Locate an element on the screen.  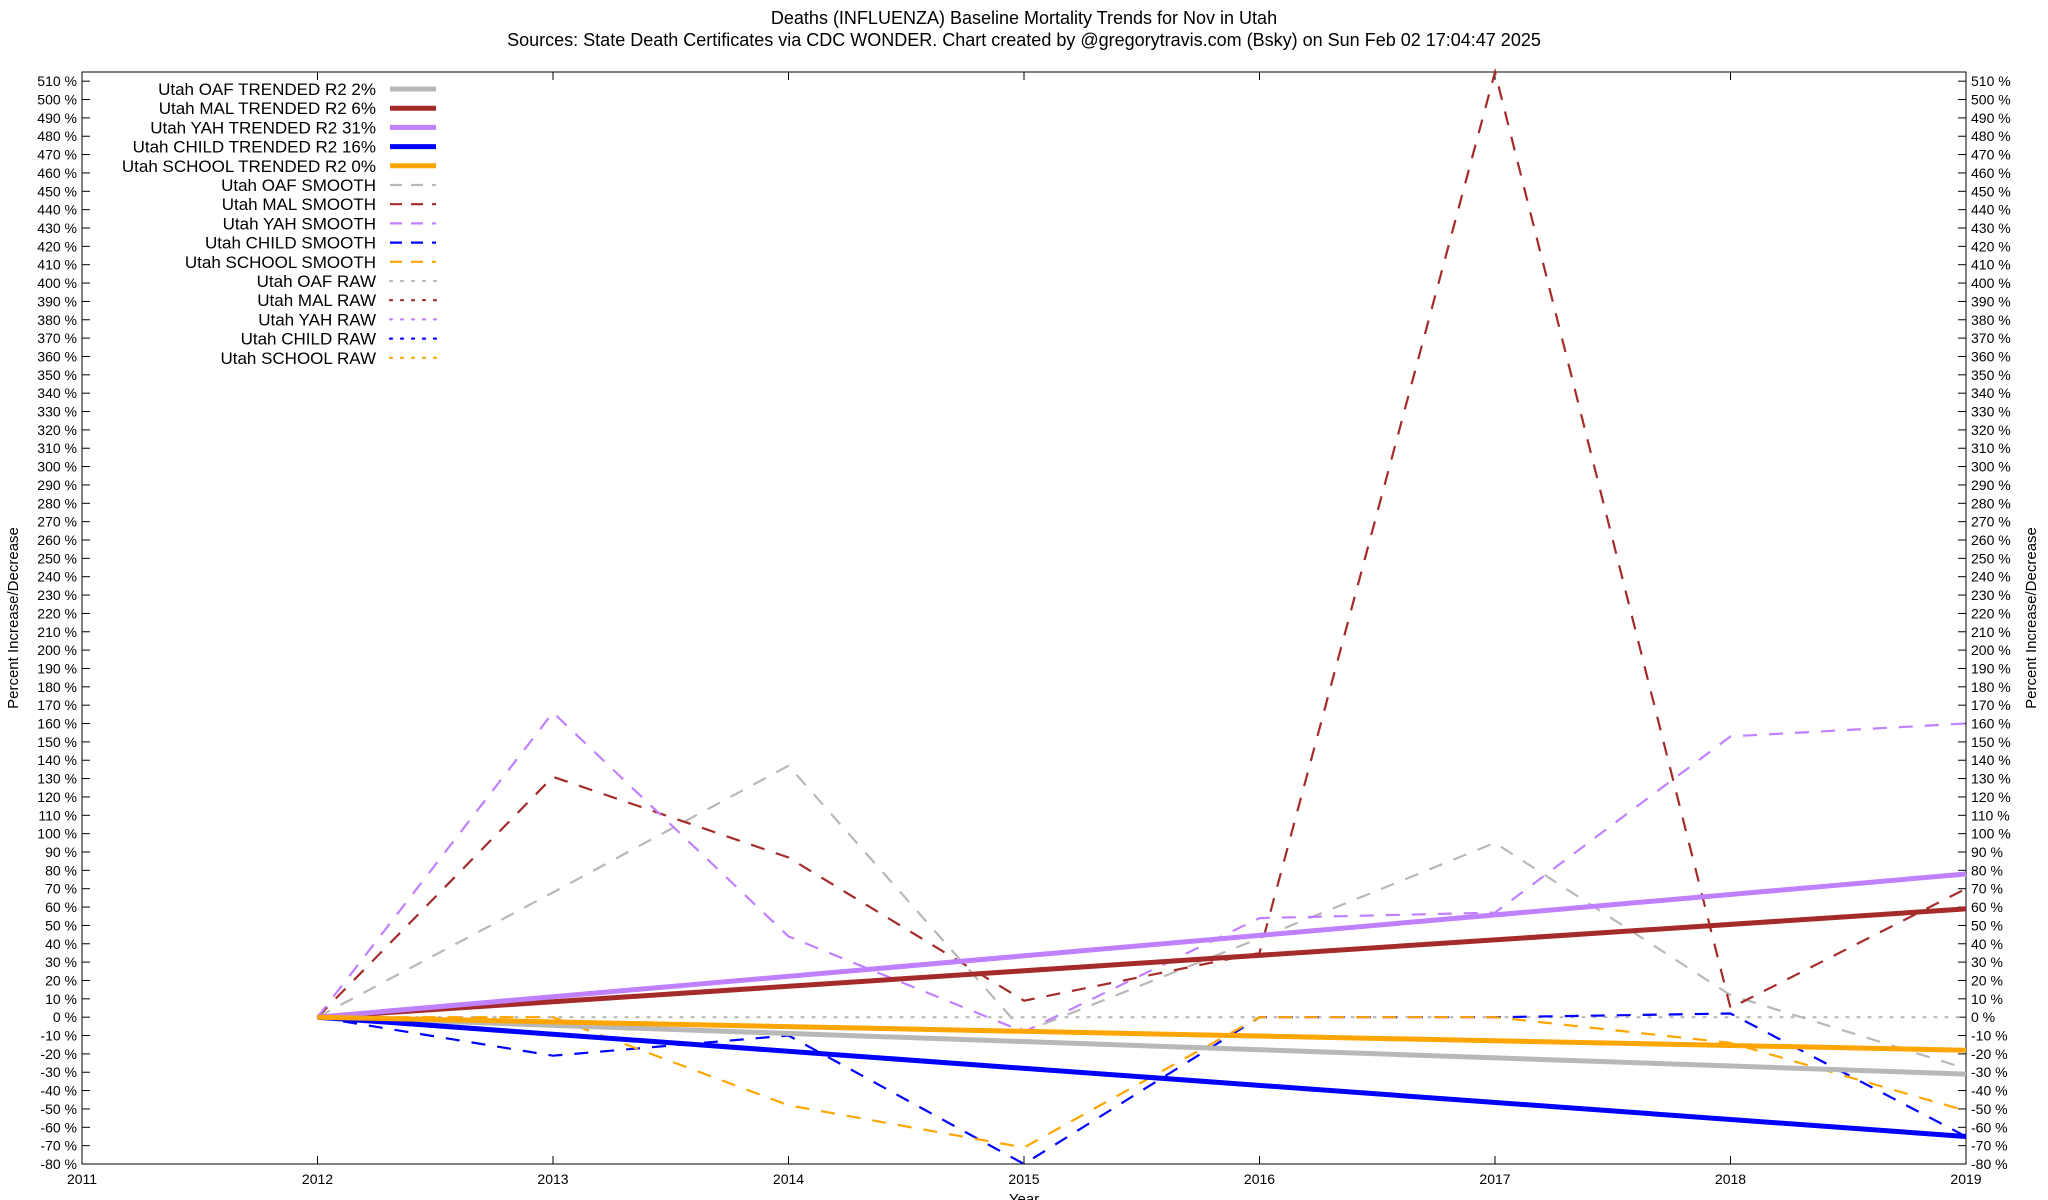
legend-label: Utah SCHOOL SMOOTH is located at coordinates (280, 262).